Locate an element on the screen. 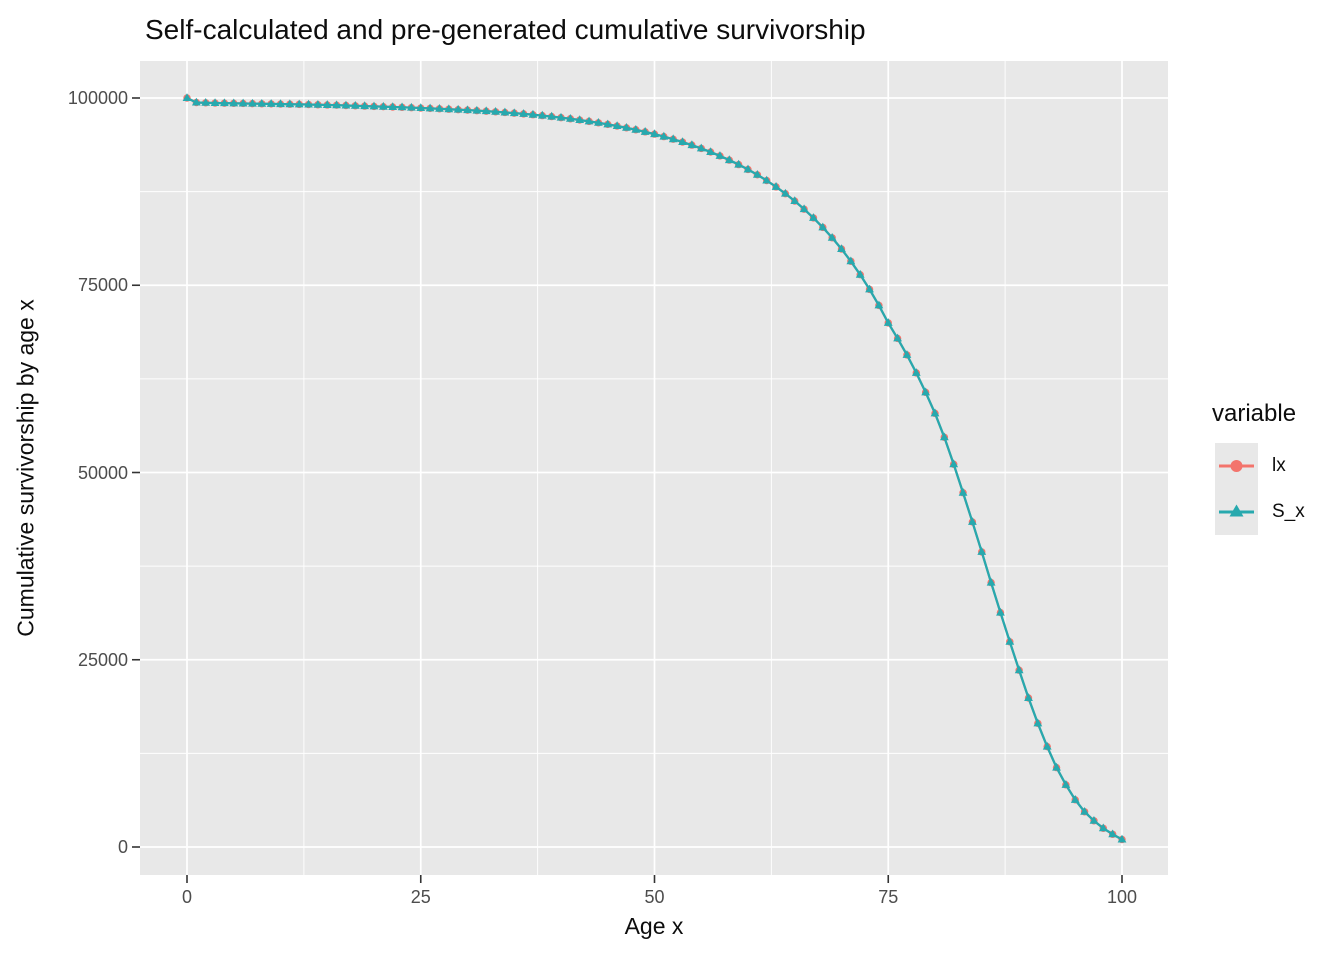 This screenshot has width=1344, height=960. legend: variable lx S_x is located at coordinates (1277, 470).